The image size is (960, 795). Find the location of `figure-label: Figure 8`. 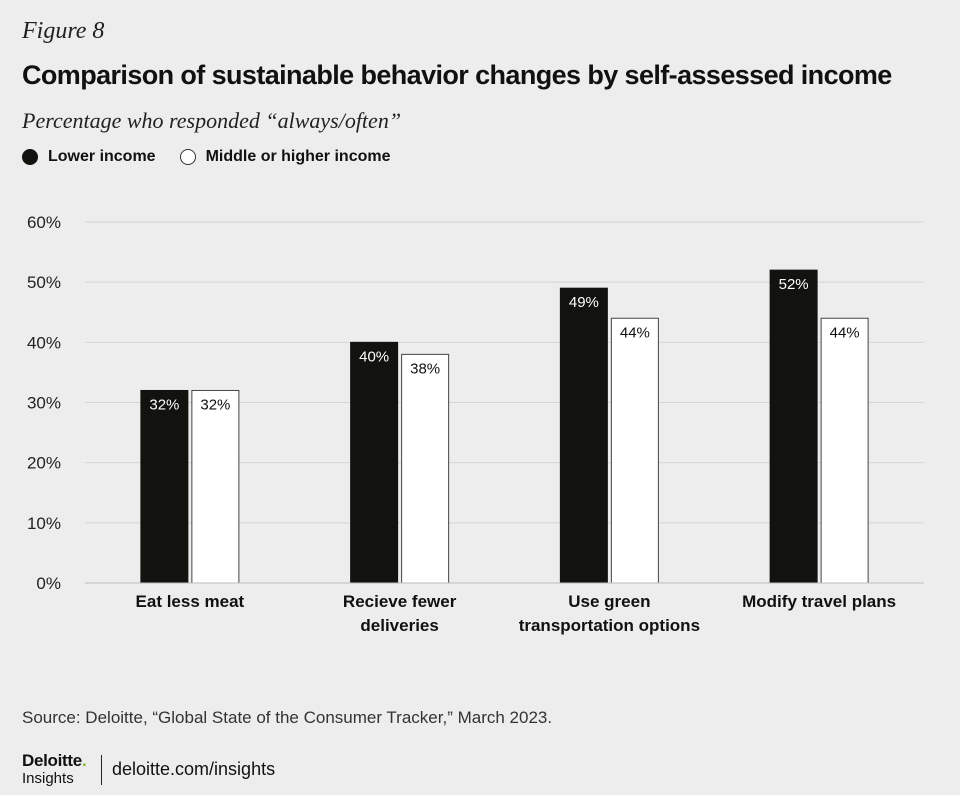

figure-label: Figure 8 is located at coordinates (63, 31).